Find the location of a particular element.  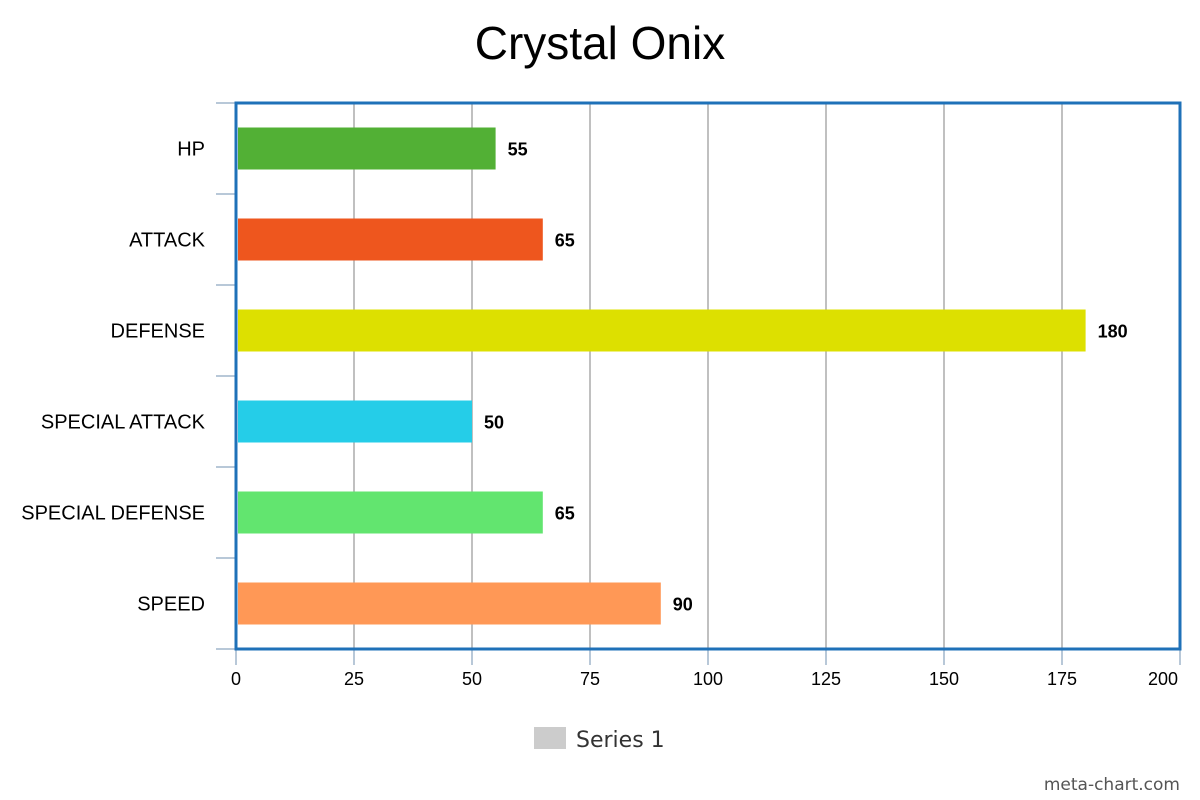

bar-special-attack is located at coordinates (355, 421).